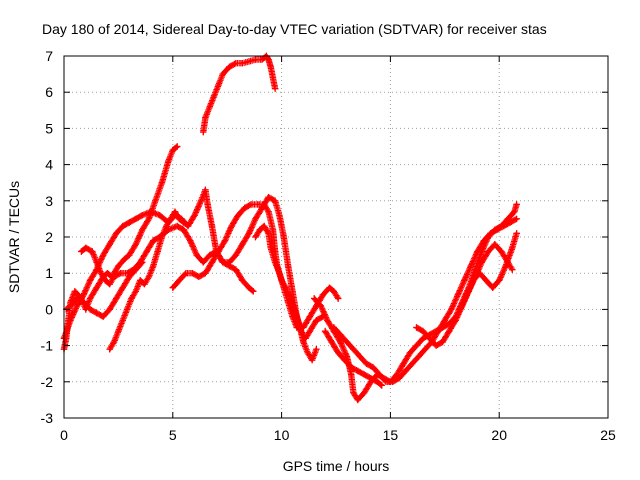 The width and height of the screenshot is (640, 480). I want to click on x-tick-label: 5, so click(173, 435).